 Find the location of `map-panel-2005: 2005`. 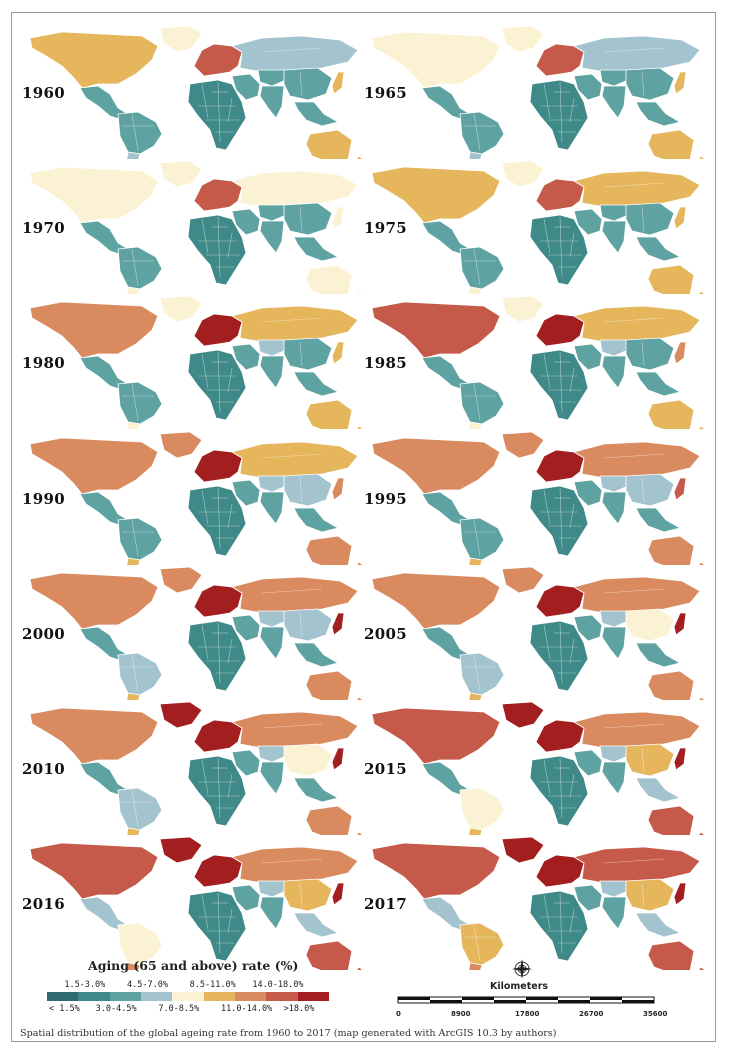

map-panel-2005: 2005 is located at coordinates (534, 631).